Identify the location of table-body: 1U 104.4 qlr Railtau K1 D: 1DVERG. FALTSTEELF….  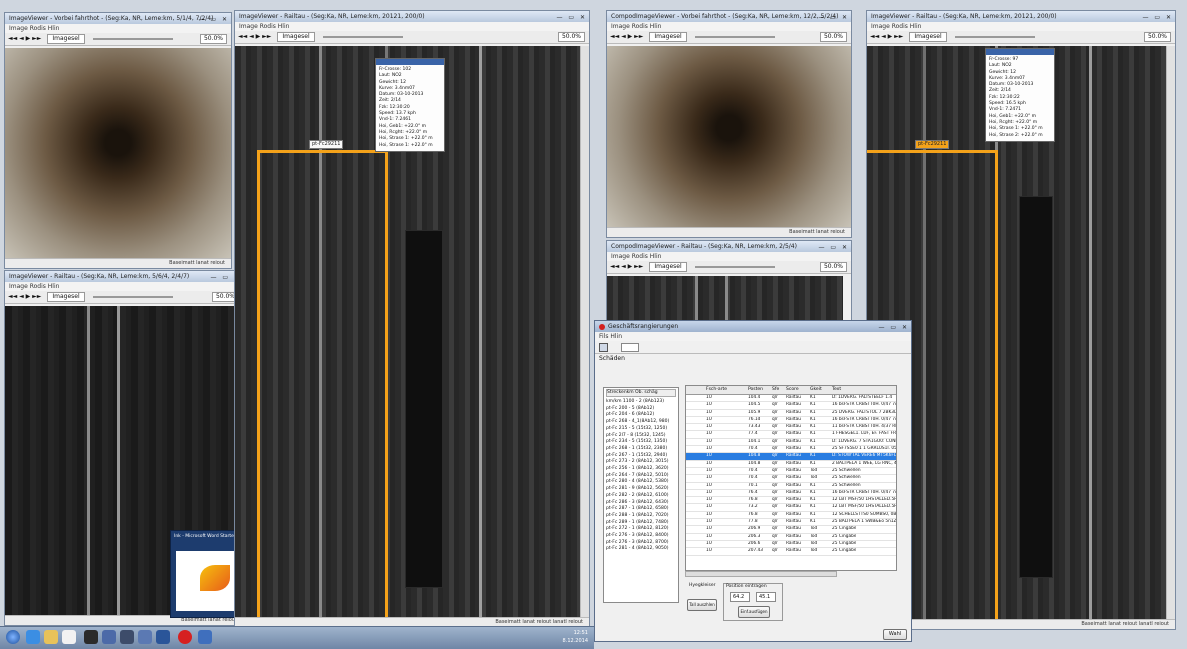
(791, 475).